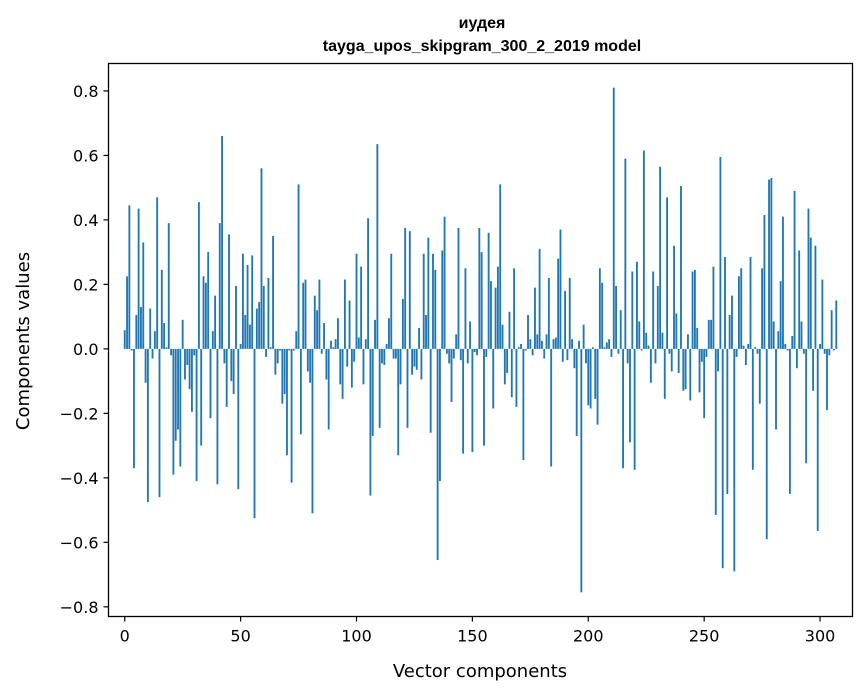 This screenshot has width=867, height=696. I want to click on x-tick-label: 50, so click(240, 636).